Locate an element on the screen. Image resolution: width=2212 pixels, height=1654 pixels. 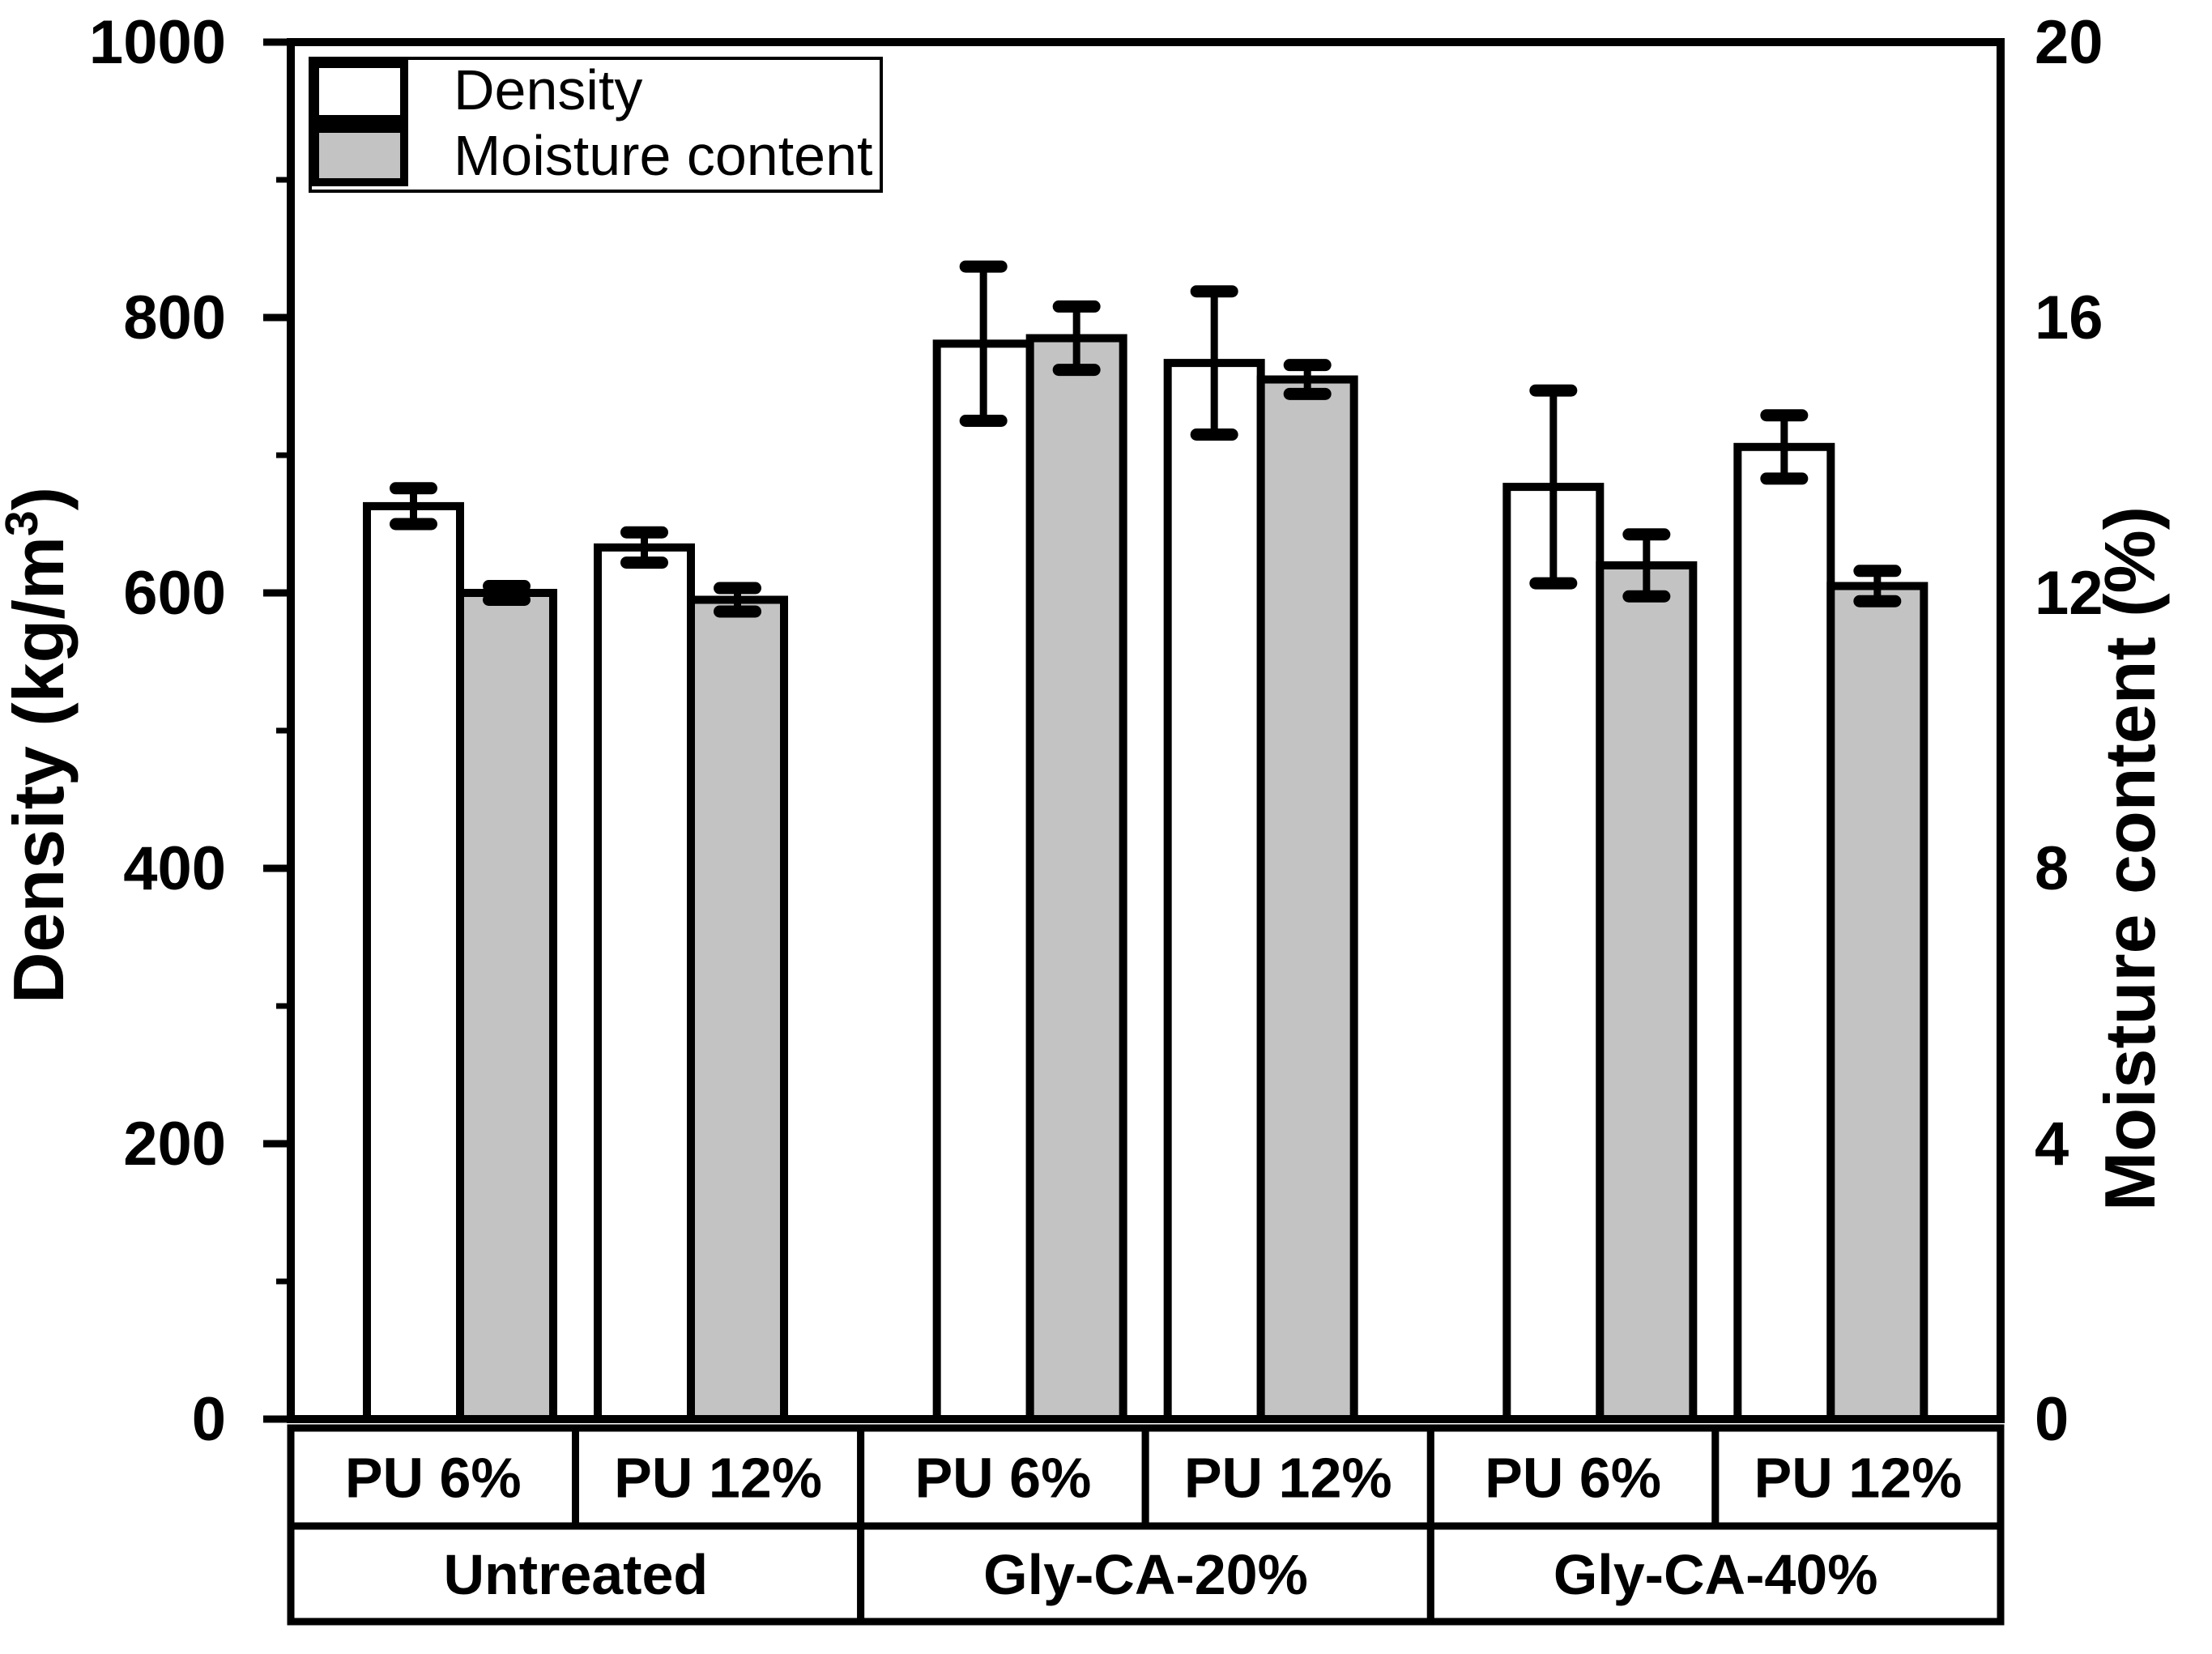
legend-label-moisture: Moisture content is located at coordinates (663, 155).